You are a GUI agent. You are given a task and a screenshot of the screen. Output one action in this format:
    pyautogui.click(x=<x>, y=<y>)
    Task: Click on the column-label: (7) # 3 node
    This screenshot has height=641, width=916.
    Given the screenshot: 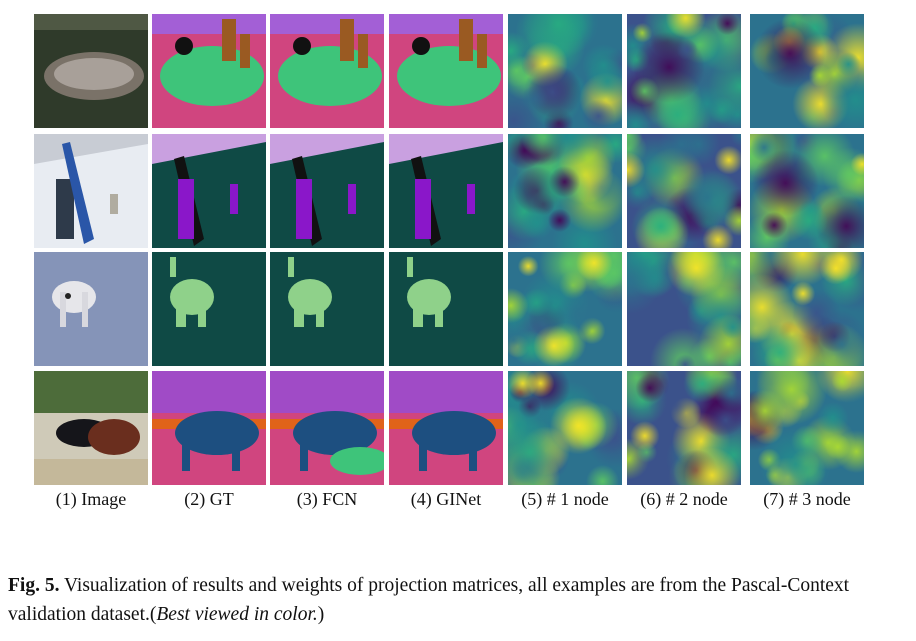 What is the action you would take?
    pyautogui.click(x=806, y=499)
    